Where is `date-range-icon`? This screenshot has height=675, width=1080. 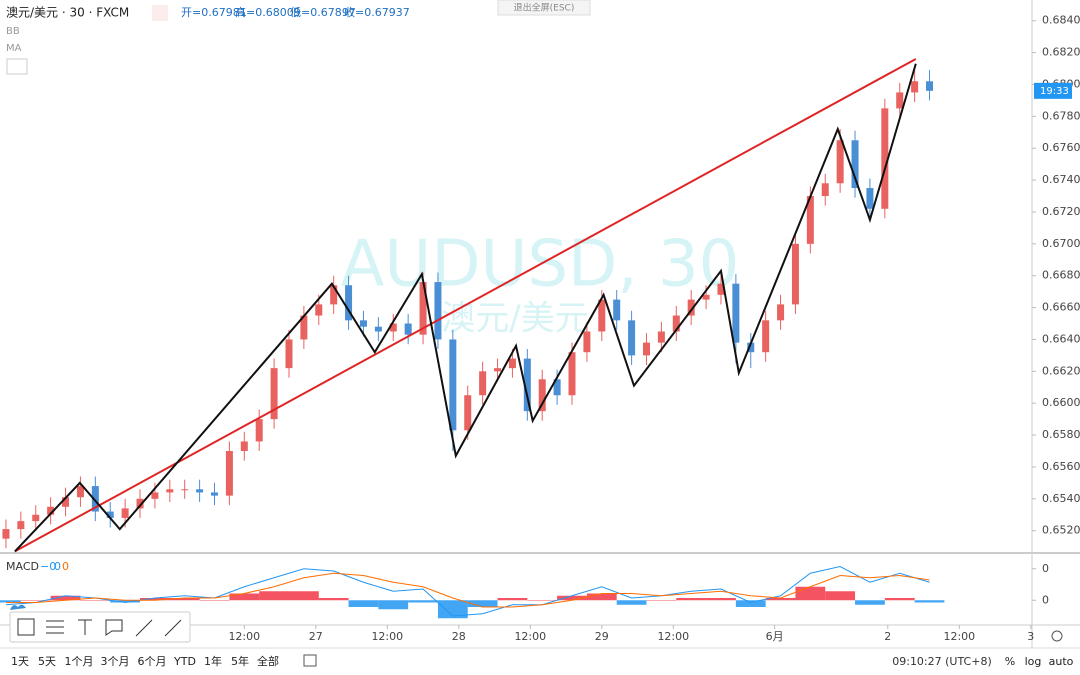
date-range-icon is located at coordinates (310, 660).